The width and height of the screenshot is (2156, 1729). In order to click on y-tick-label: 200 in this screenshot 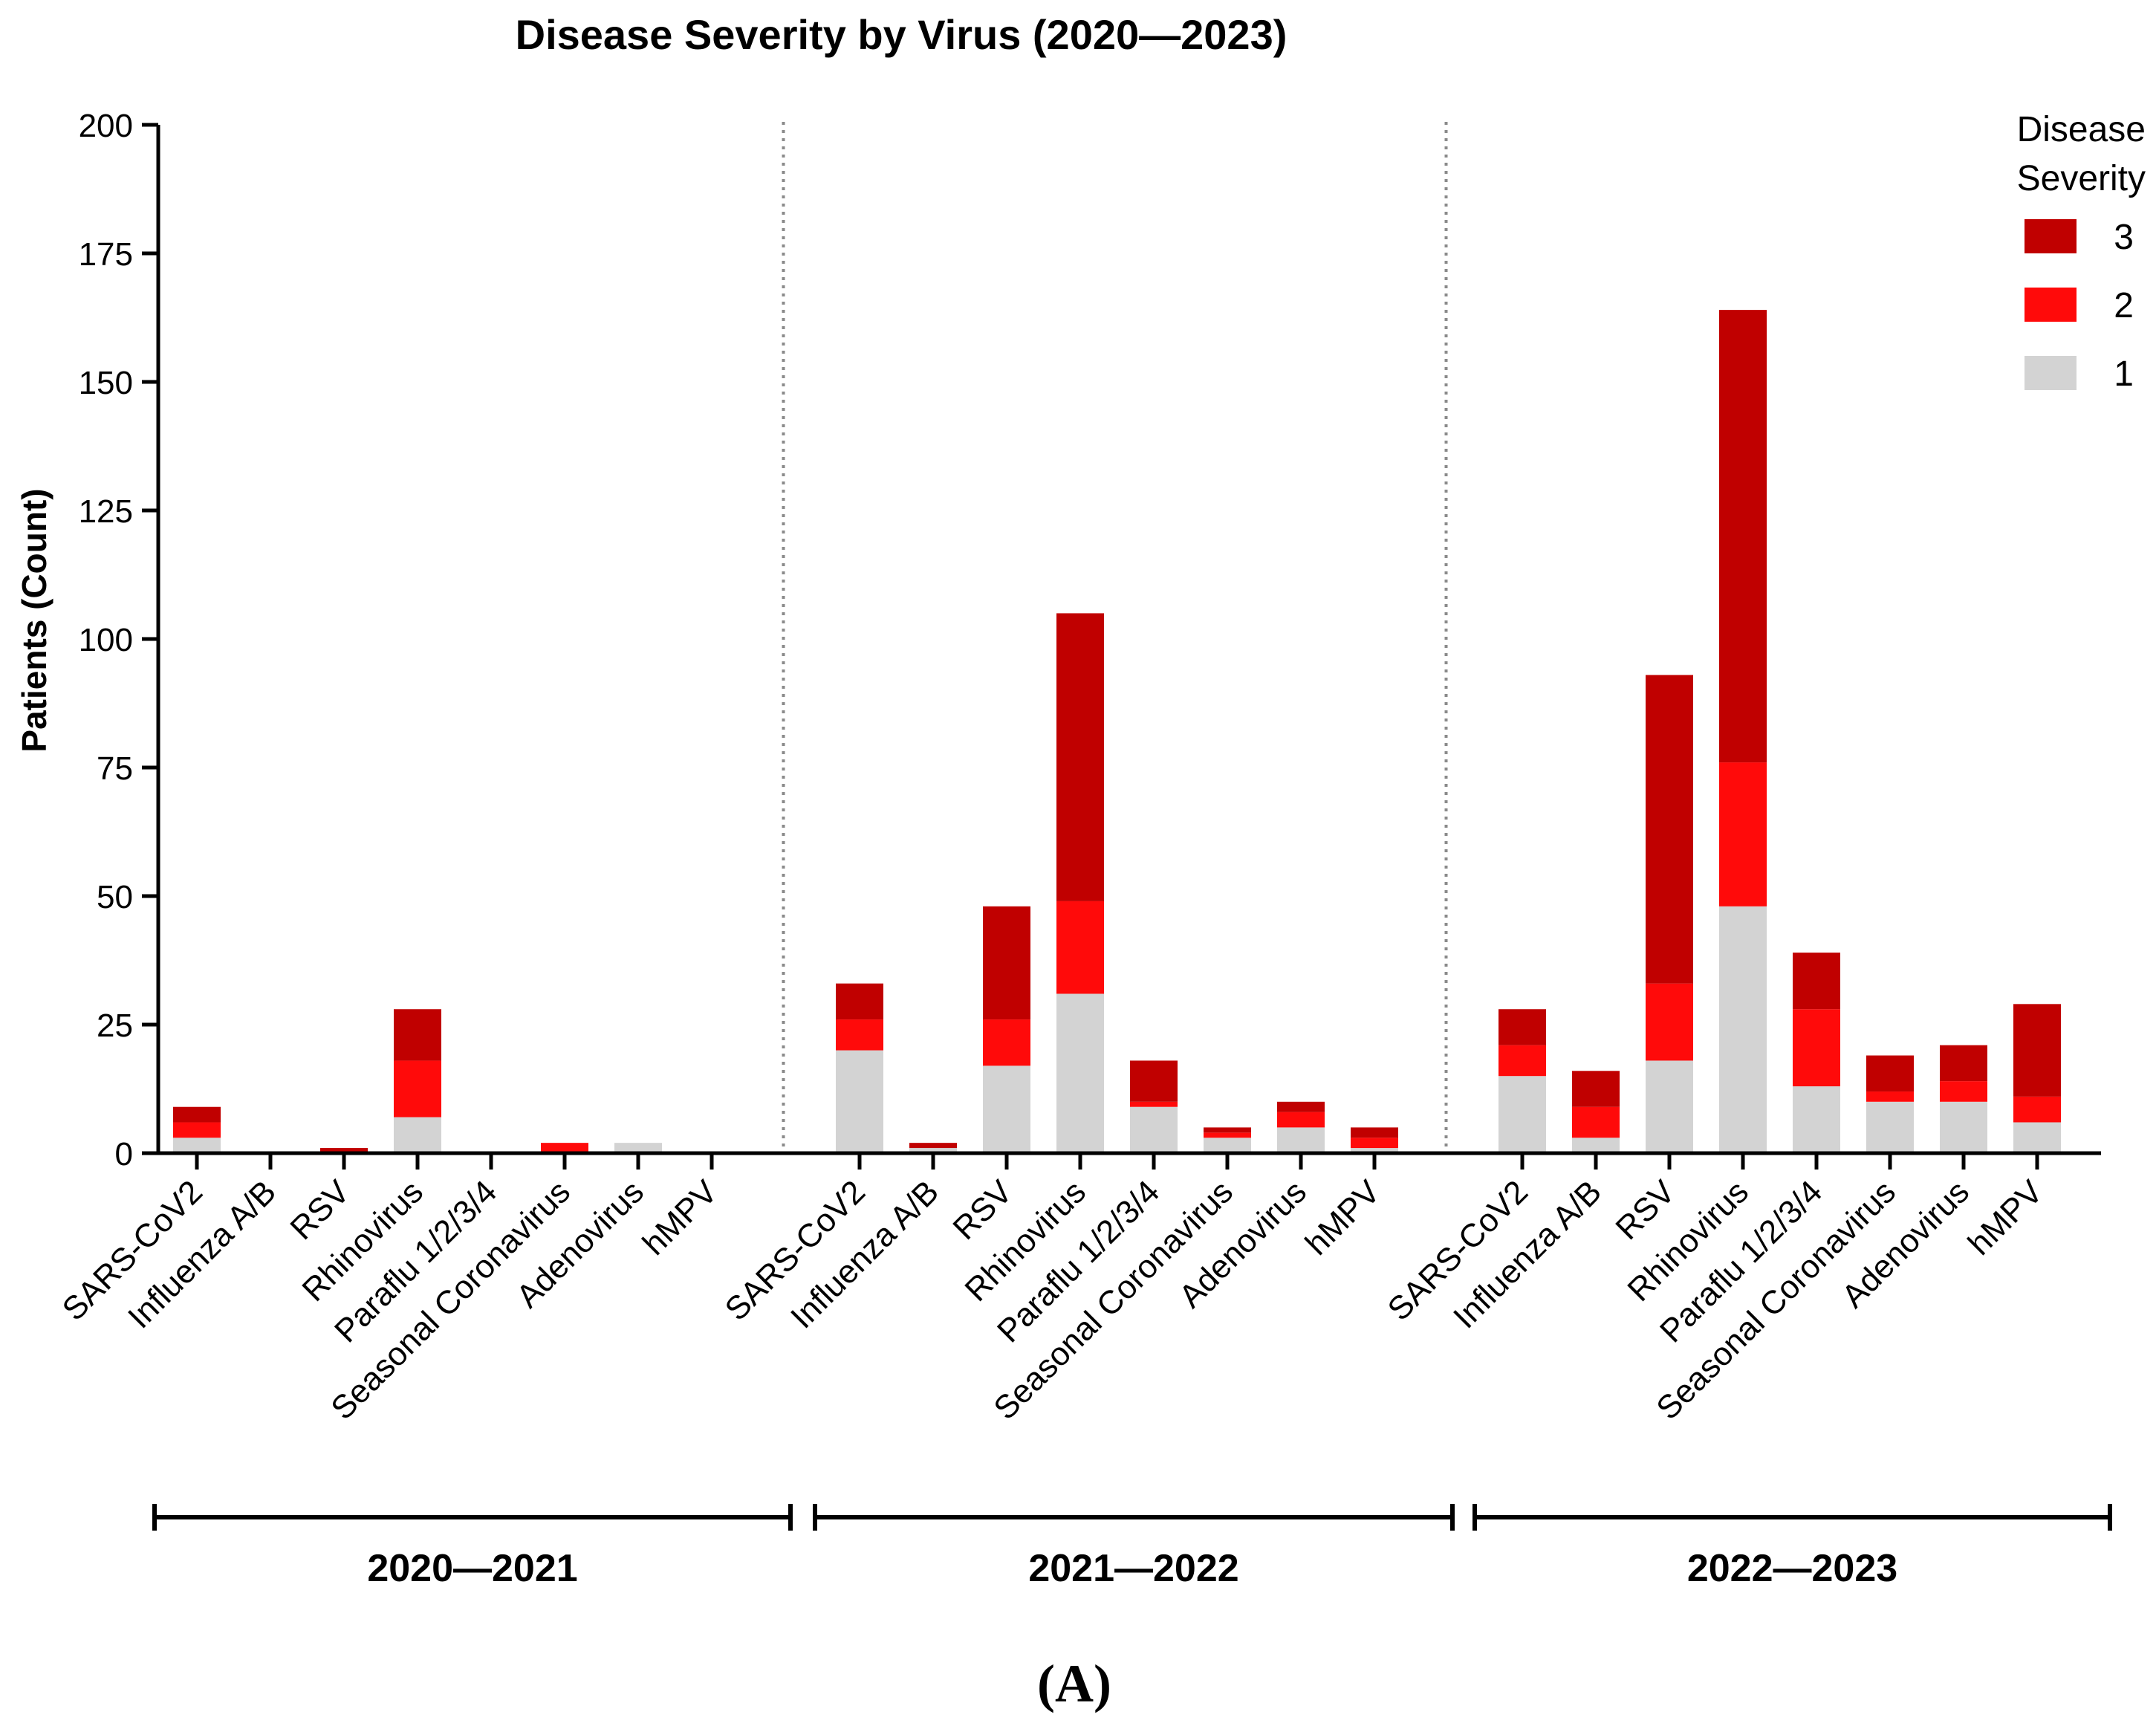, I will do `click(106, 126)`.